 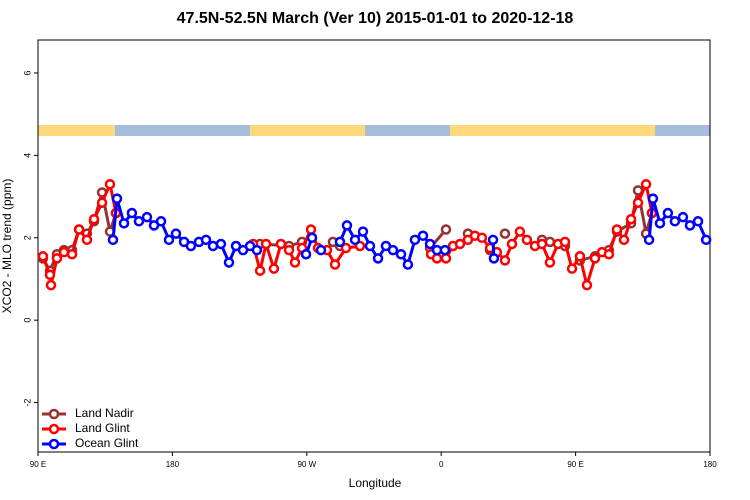 I want to click on legend-label: Land Nadir, so click(x=104, y=413).